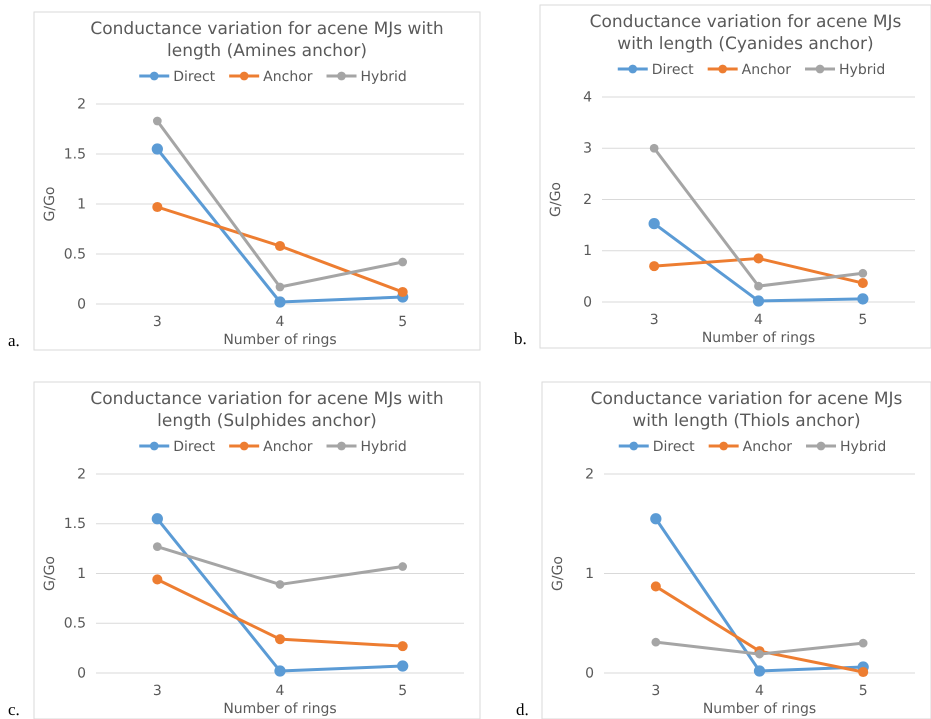 Image resolution: width=931 pixels, height=719 pixels. Describe the element at coordinates (587, 148) in the screenshot. I see `y-tick-label: 3` at that location.